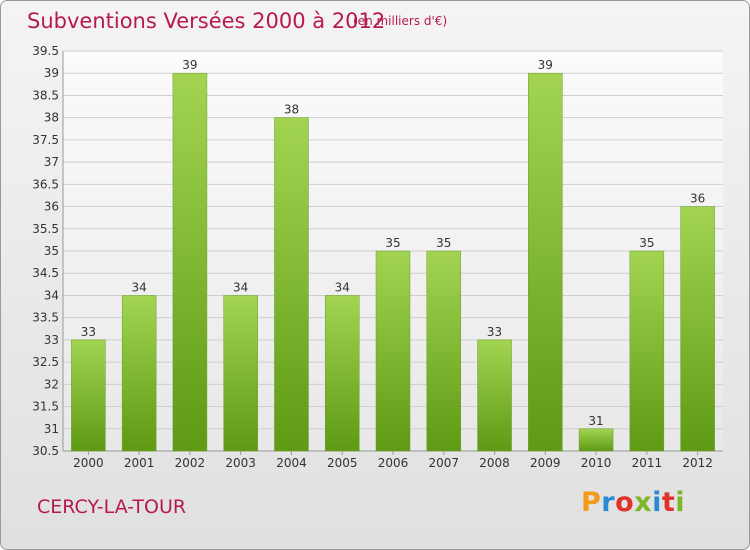 Image resolution: width=750 pixels, height=550 pixels. I want to click on y-tick-label: 37.5, so click(45, 140).